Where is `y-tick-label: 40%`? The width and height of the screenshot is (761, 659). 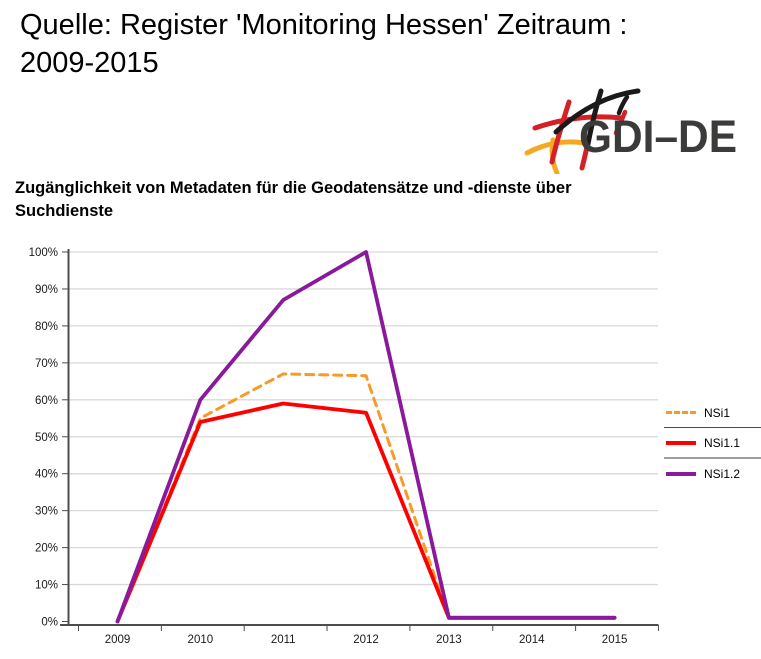 y-tick-label: 40% is located at coordinates (46, 475).